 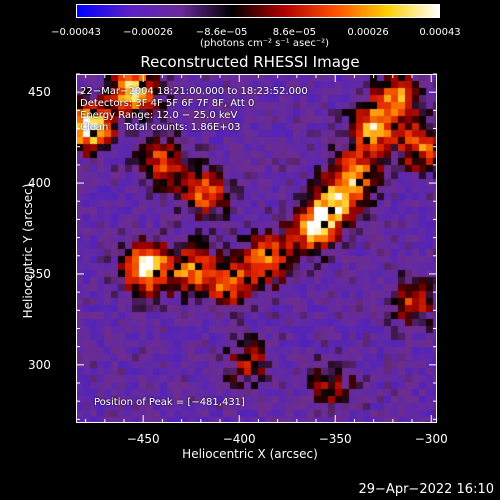 I want to click on x-tick-label: −300, so click(x=431, y=439).